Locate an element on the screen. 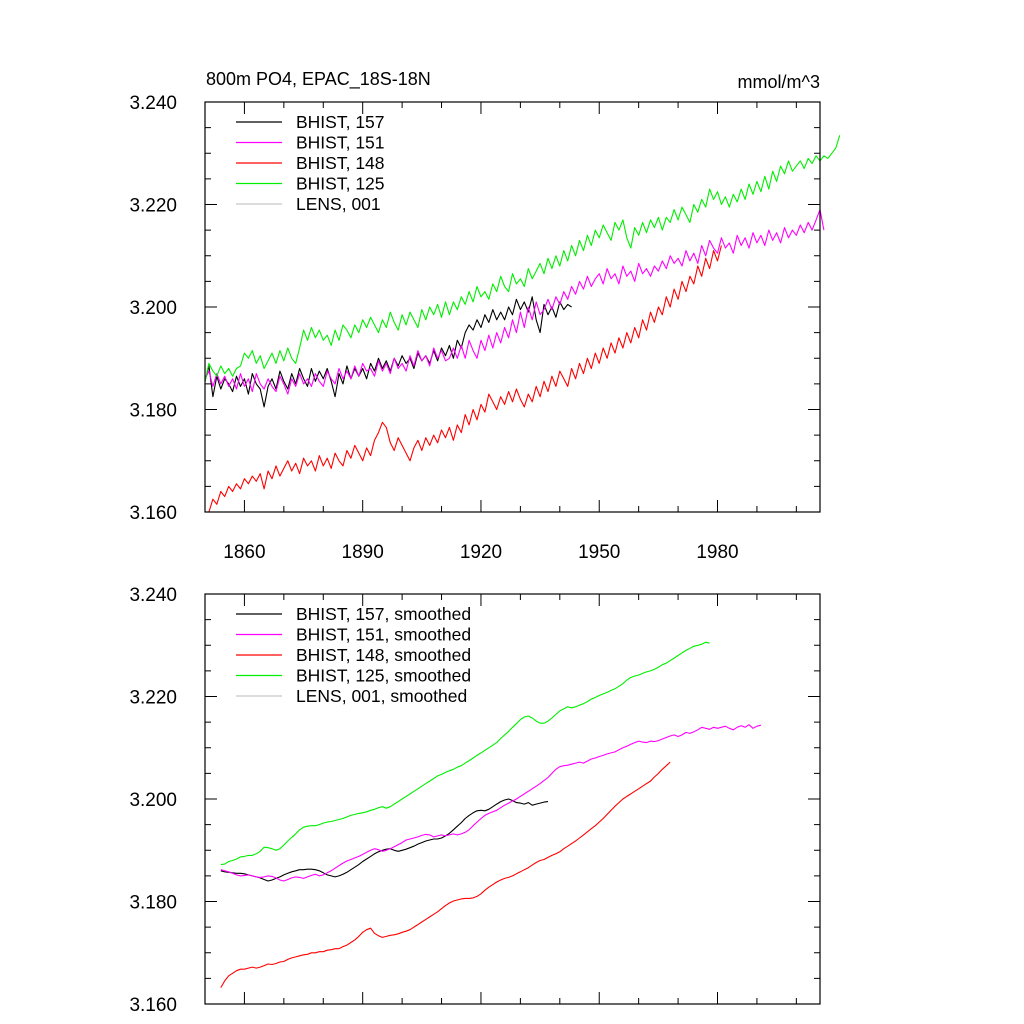  legend-label: BHIST, 148 is located at coordinates (340, 163).